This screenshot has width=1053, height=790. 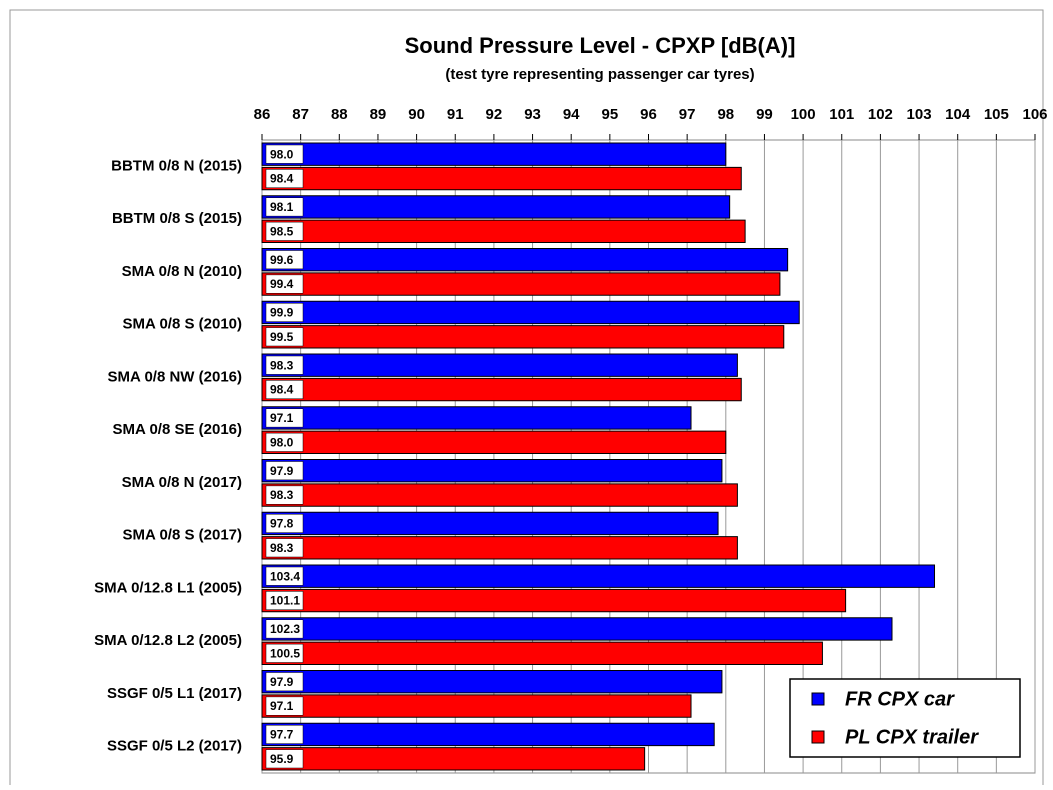 What do you see at coordinates (494, 114) in the screenshot?
I see `x-tick-label: 92` at bounding box center [494, 114].